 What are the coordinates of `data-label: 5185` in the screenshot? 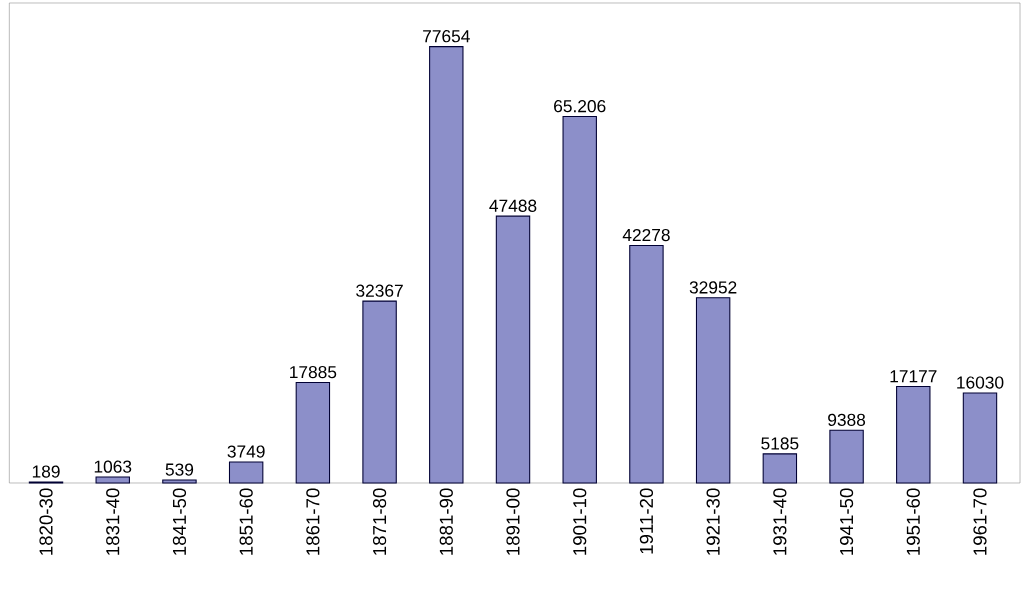 It's located at (780, 443).